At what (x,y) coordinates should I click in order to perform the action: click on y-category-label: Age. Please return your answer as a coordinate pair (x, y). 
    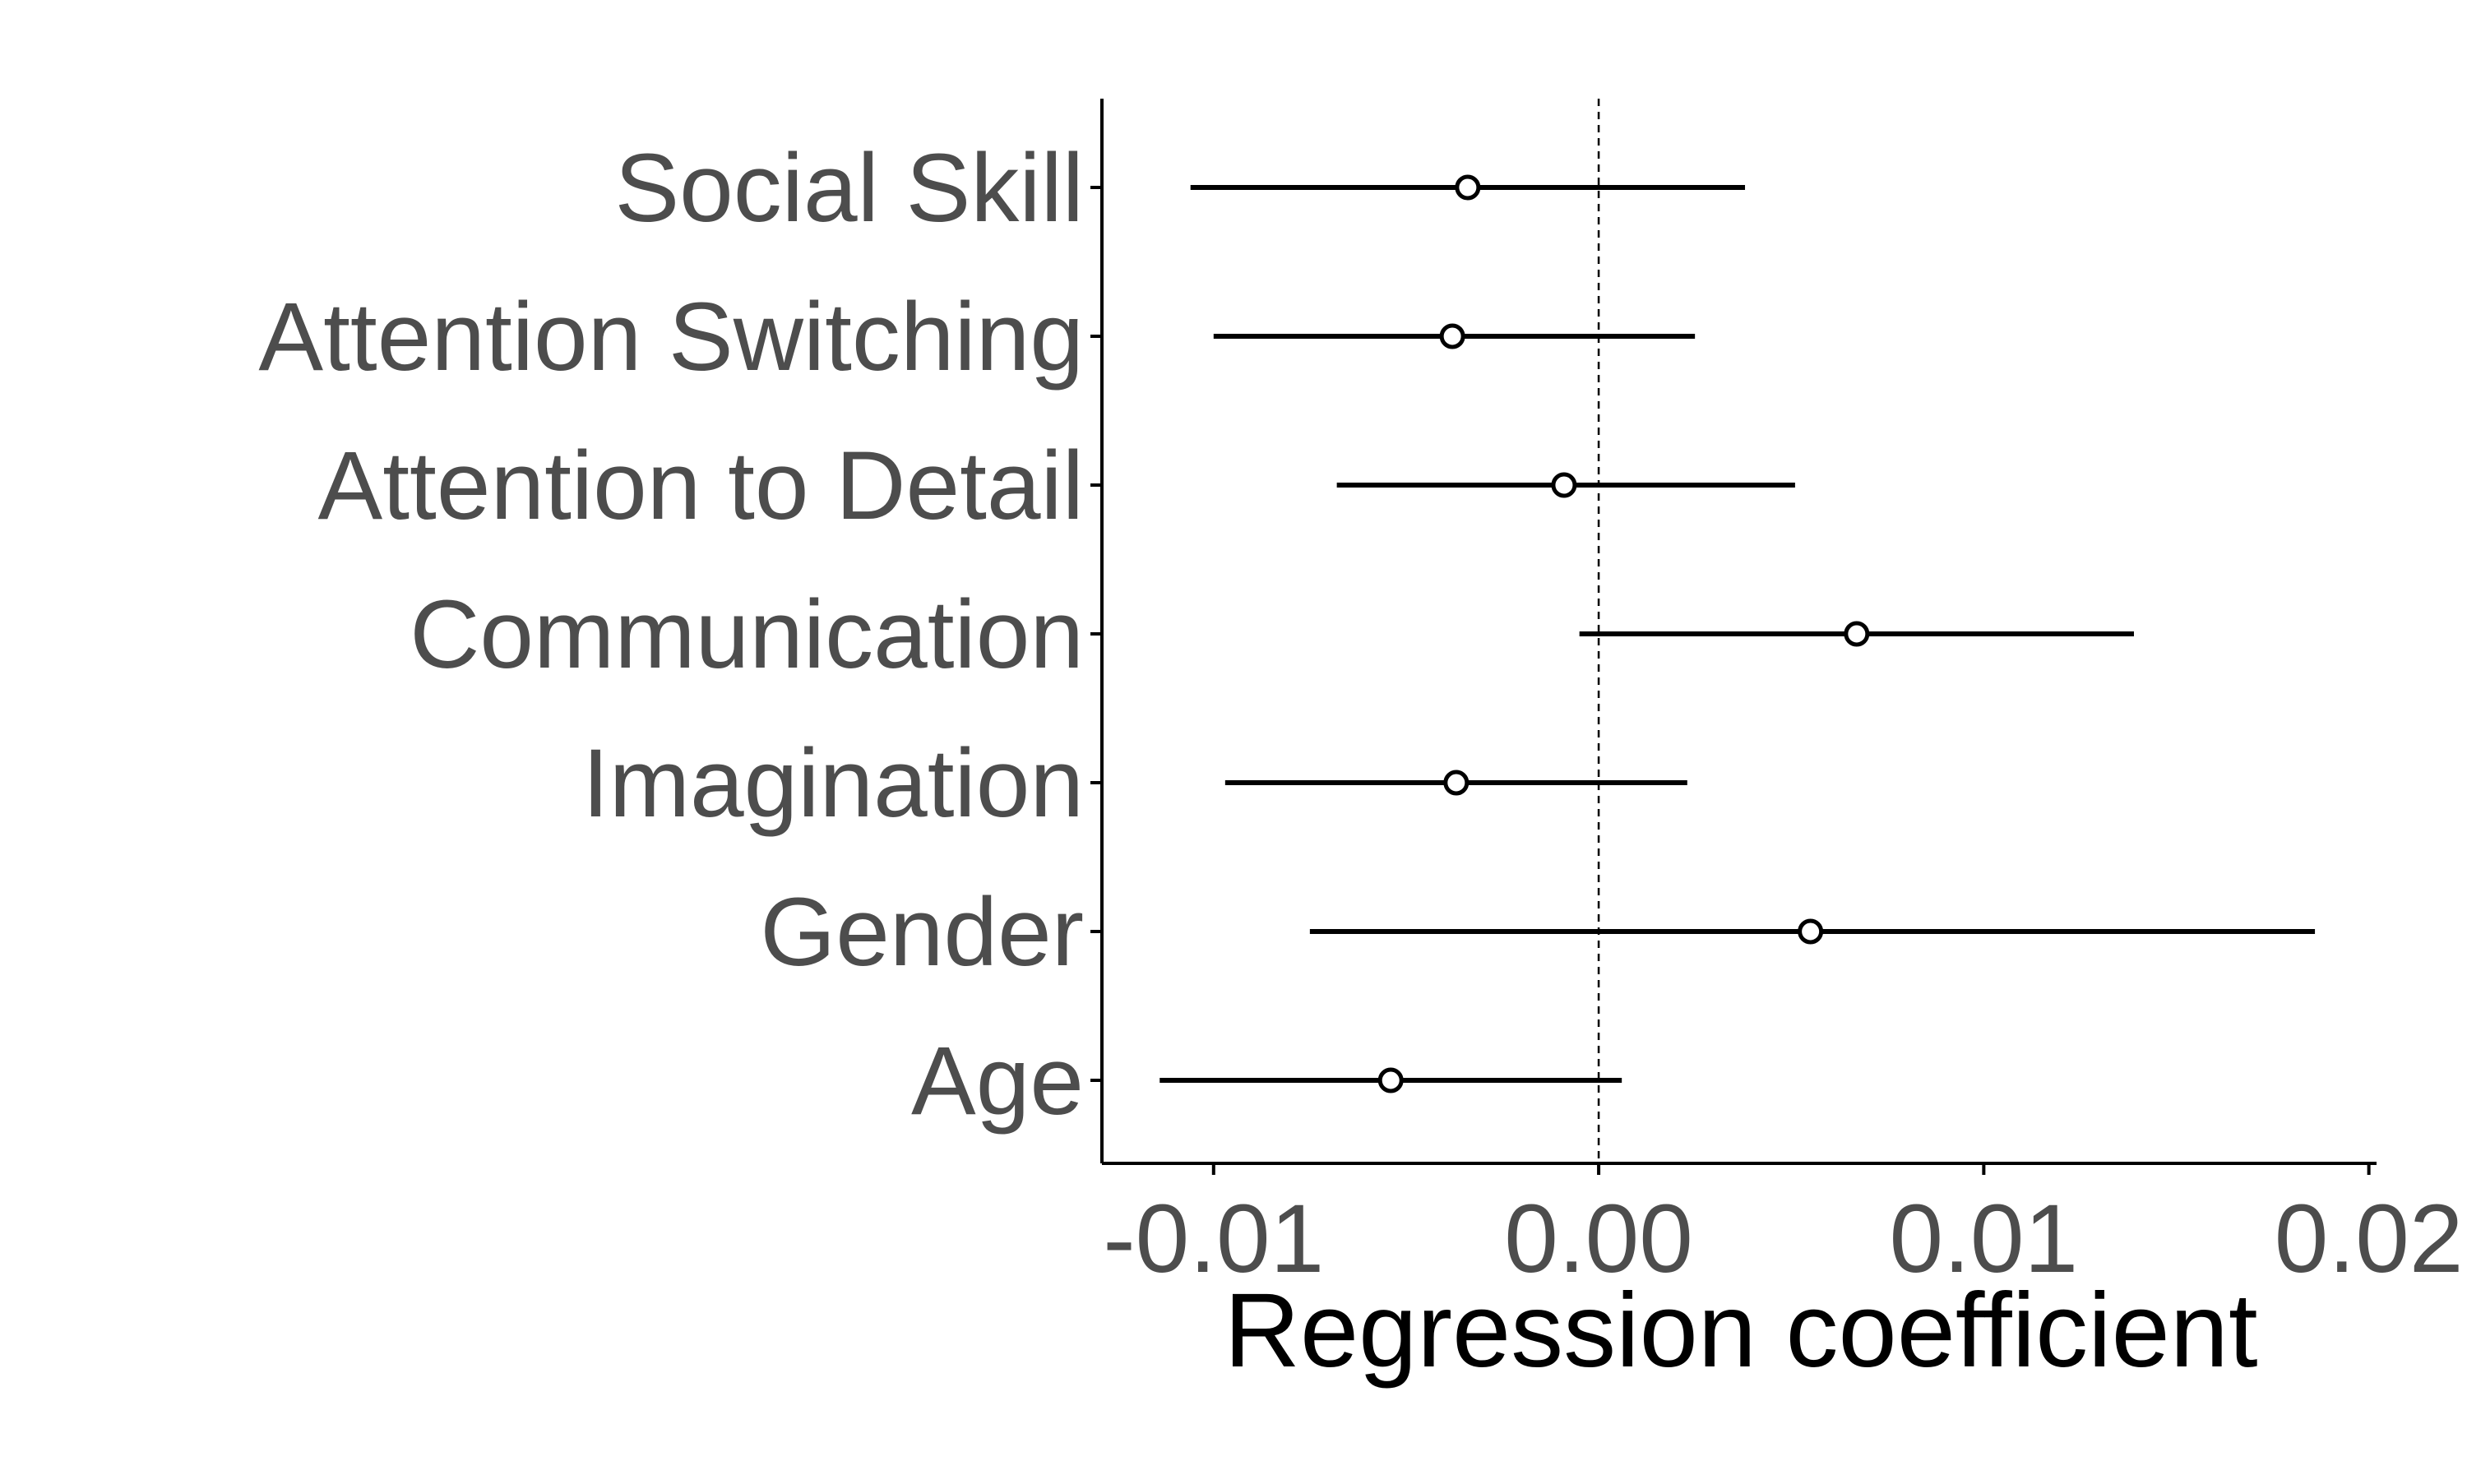
    Looking at the image, I should click on (998, 1081).